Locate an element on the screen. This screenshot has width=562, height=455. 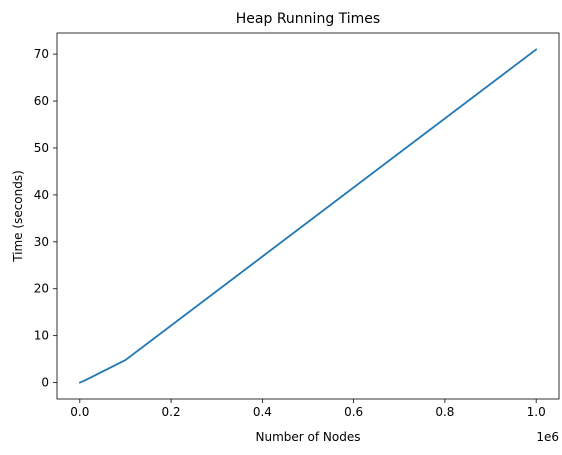
x-tick-label: 0.0 is located at coordinates (79, 412).